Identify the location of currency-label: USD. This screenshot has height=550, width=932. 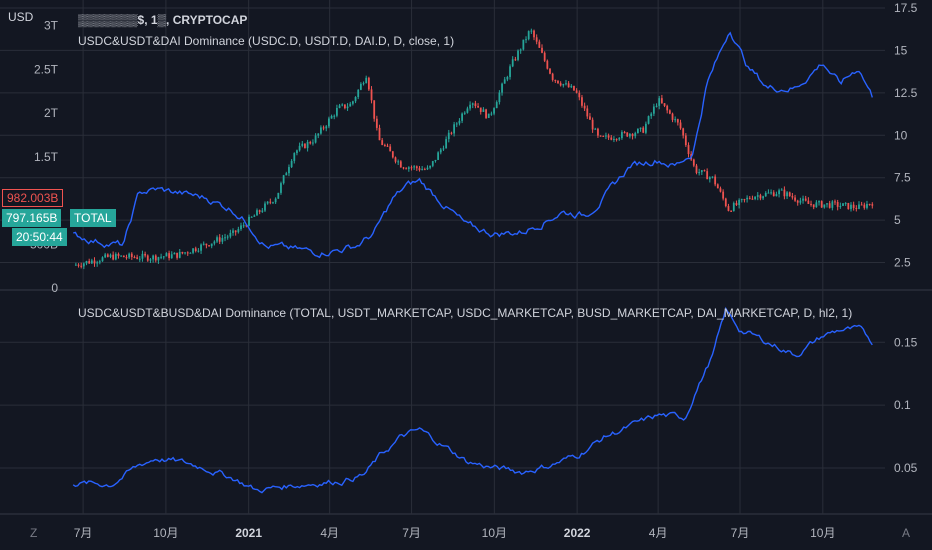
(21, 17).